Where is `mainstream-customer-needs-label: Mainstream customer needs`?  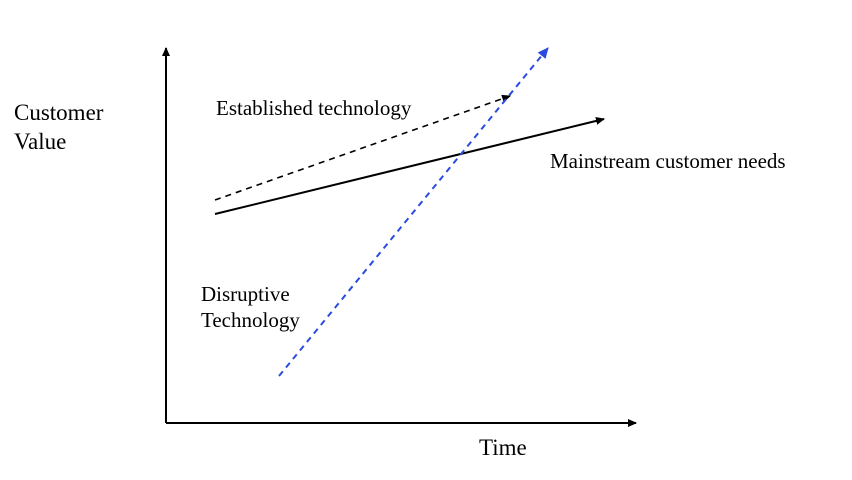
mainstream-customer-needs-label: Mainstream customer needs is located at coordinates (668, 161).